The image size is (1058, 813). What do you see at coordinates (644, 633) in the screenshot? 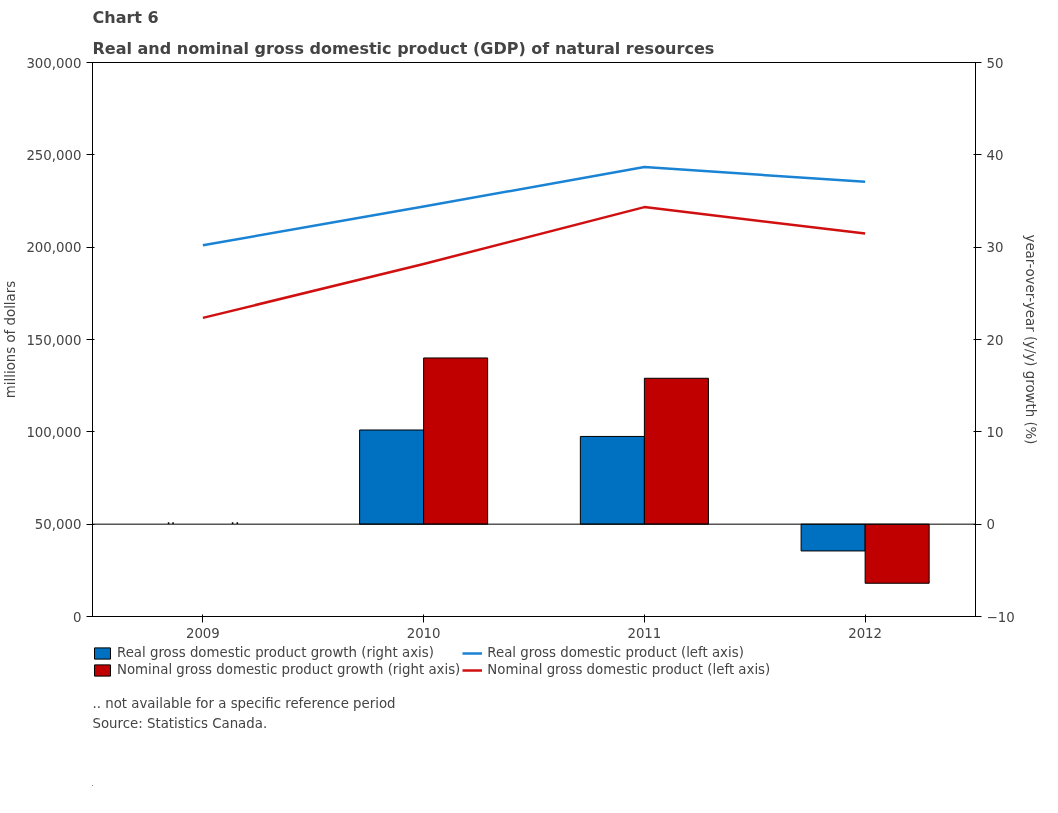
I see `x-tick-label: 2011` at bounding box center [644, 633].